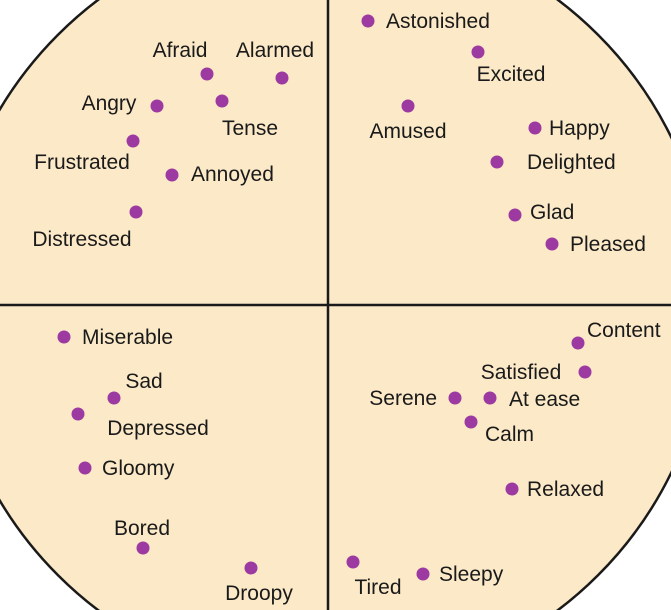 The width and height of the screenshot is (671, 610). What do you see at coordinates (353, 562) in the screenshot?
I see `dot-tired` at bounding box center [353, 562].